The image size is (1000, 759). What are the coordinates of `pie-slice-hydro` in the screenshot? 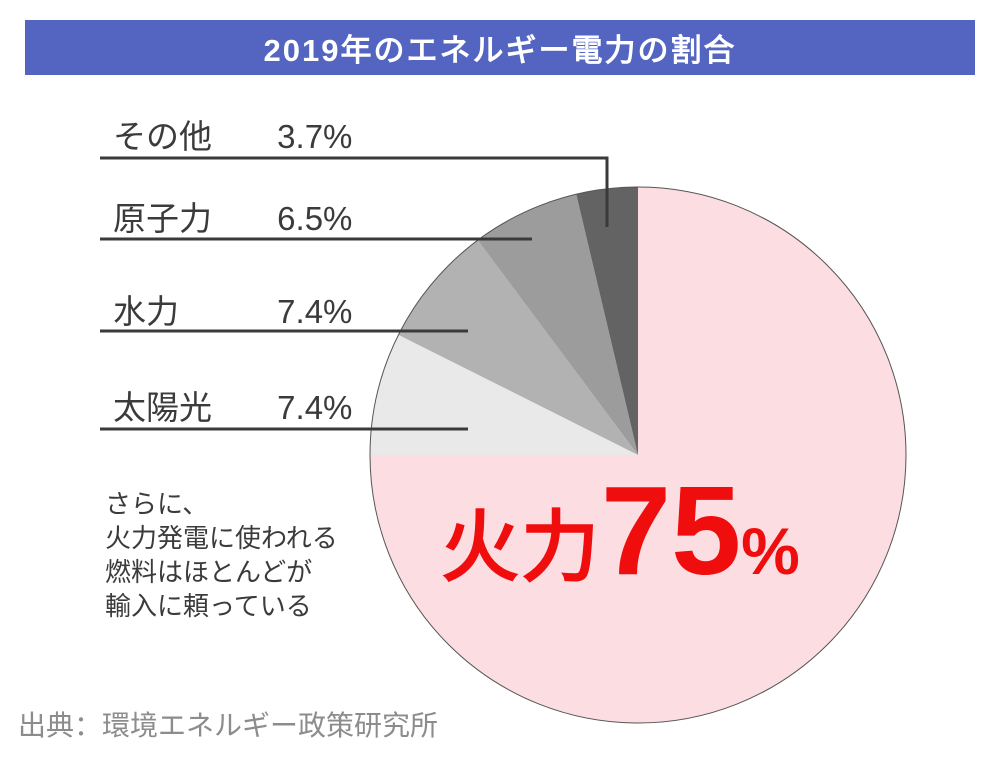 It's located at (518, 347).